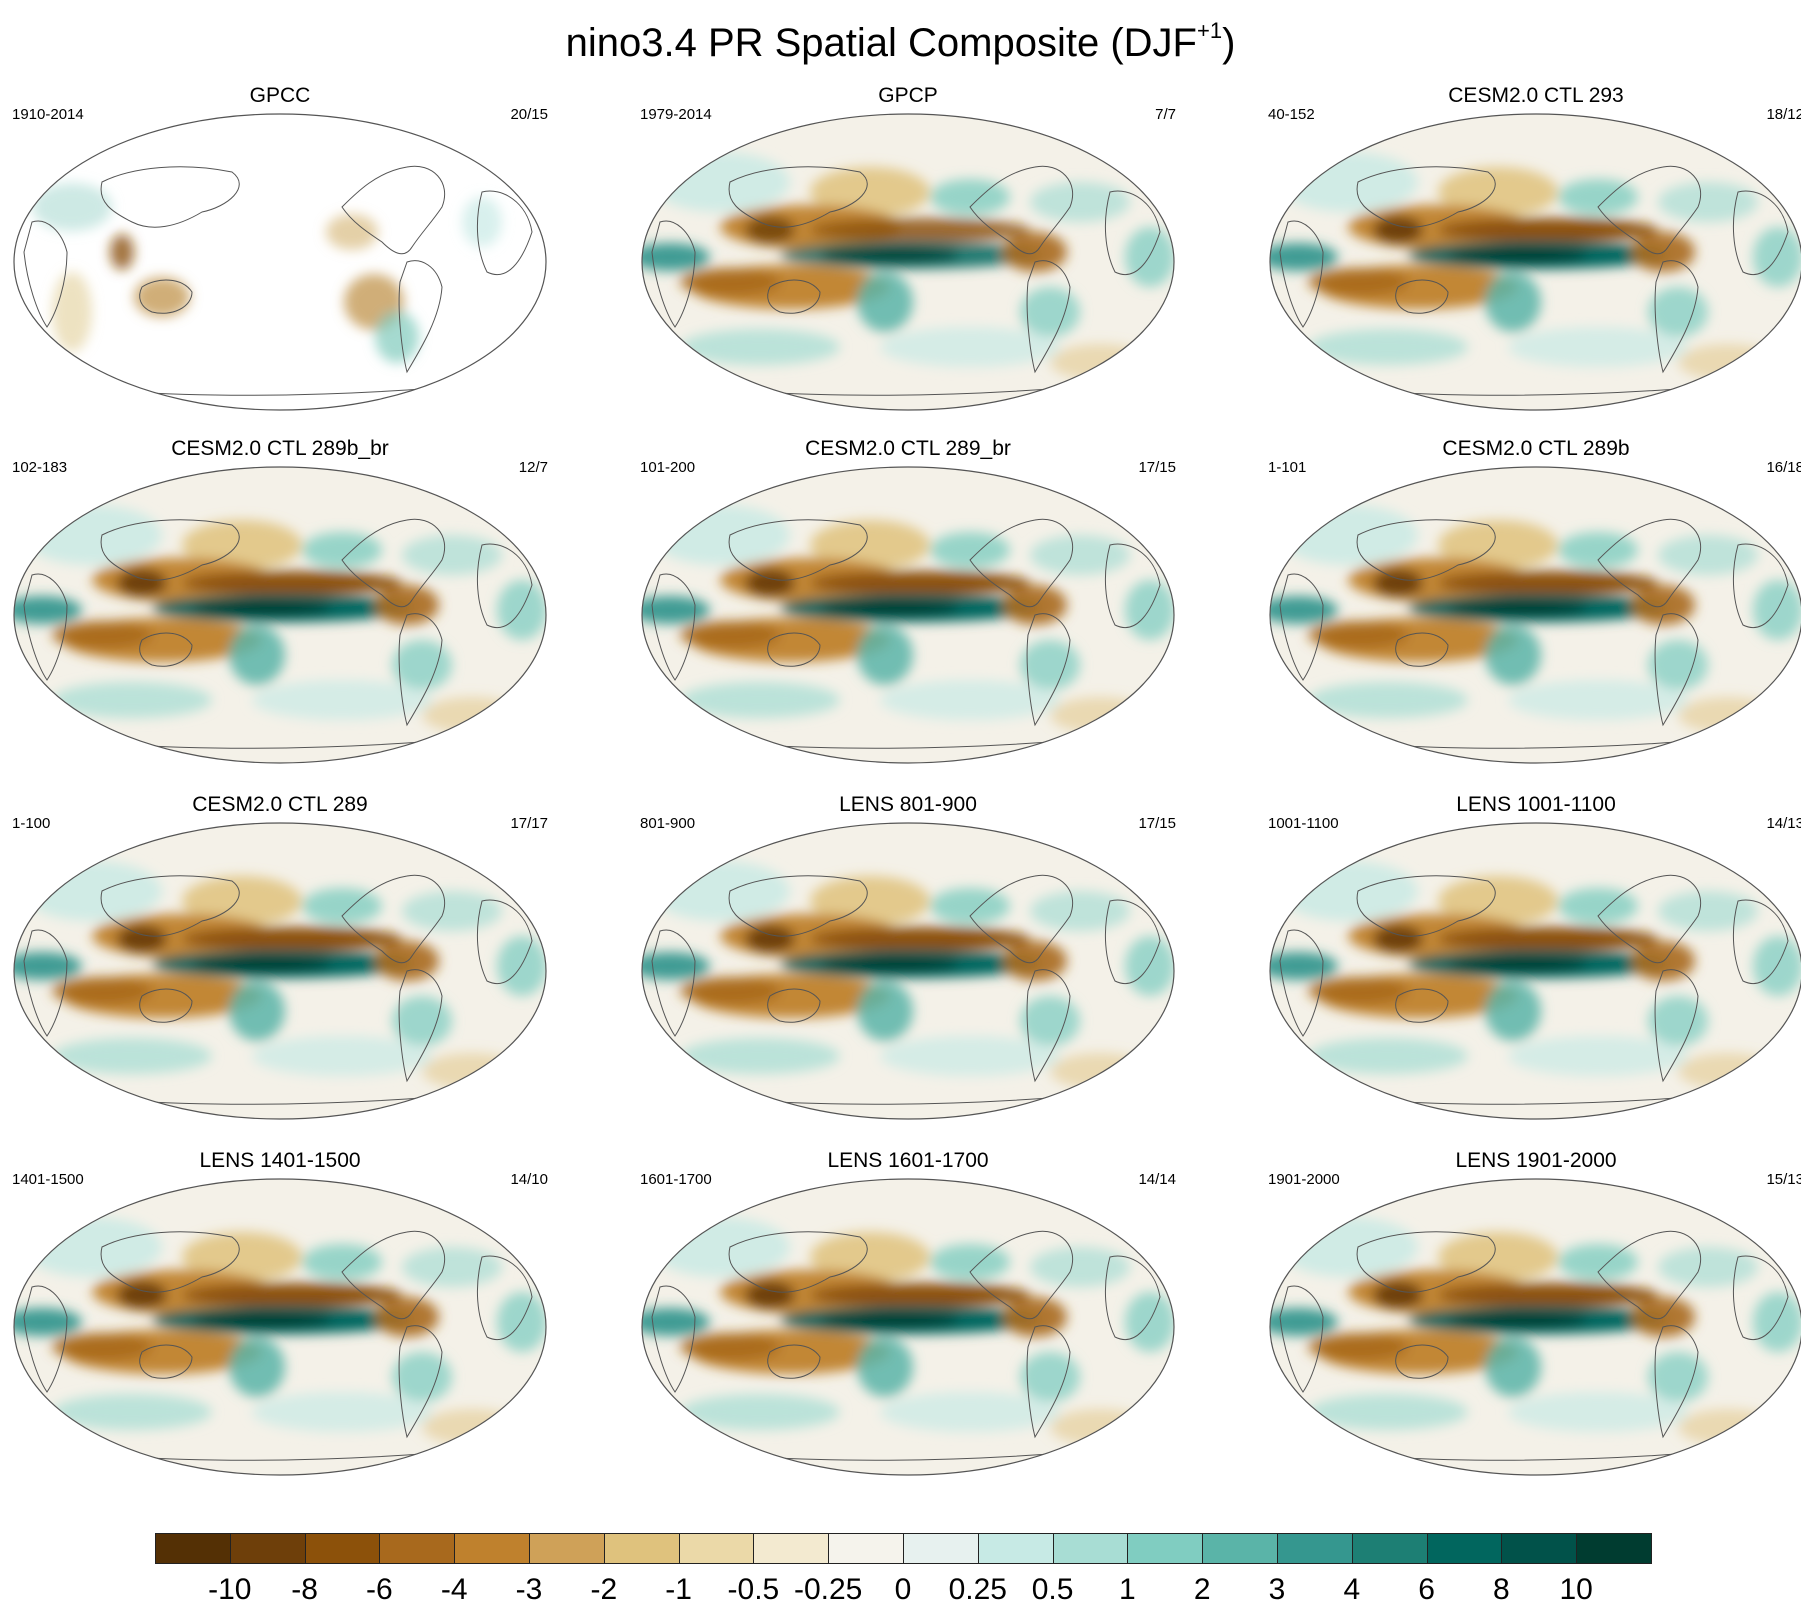  What do you see at coordinates (908, 1160) in the screenshot?
I see `panel-title: LENS 1601-1700` at bounding box center [908, 1160].